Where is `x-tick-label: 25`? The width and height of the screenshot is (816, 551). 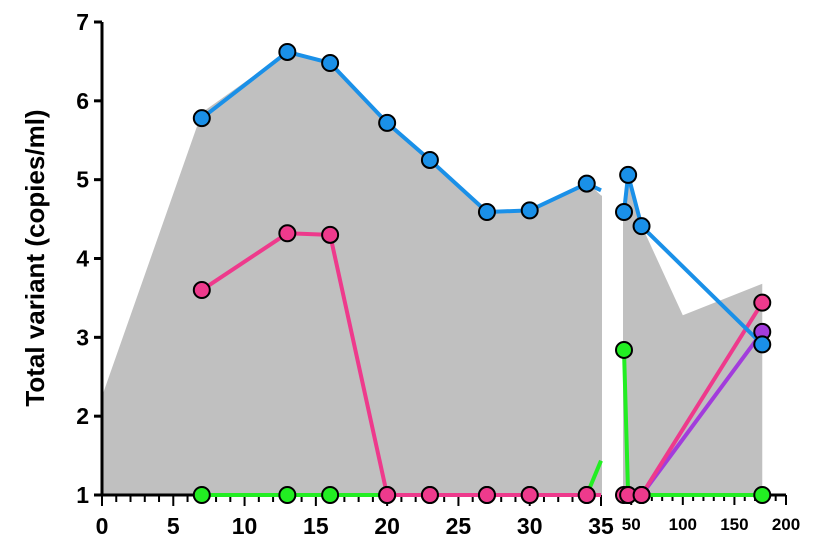
x-tick-label: 25 is located at coordinates (459, 526).